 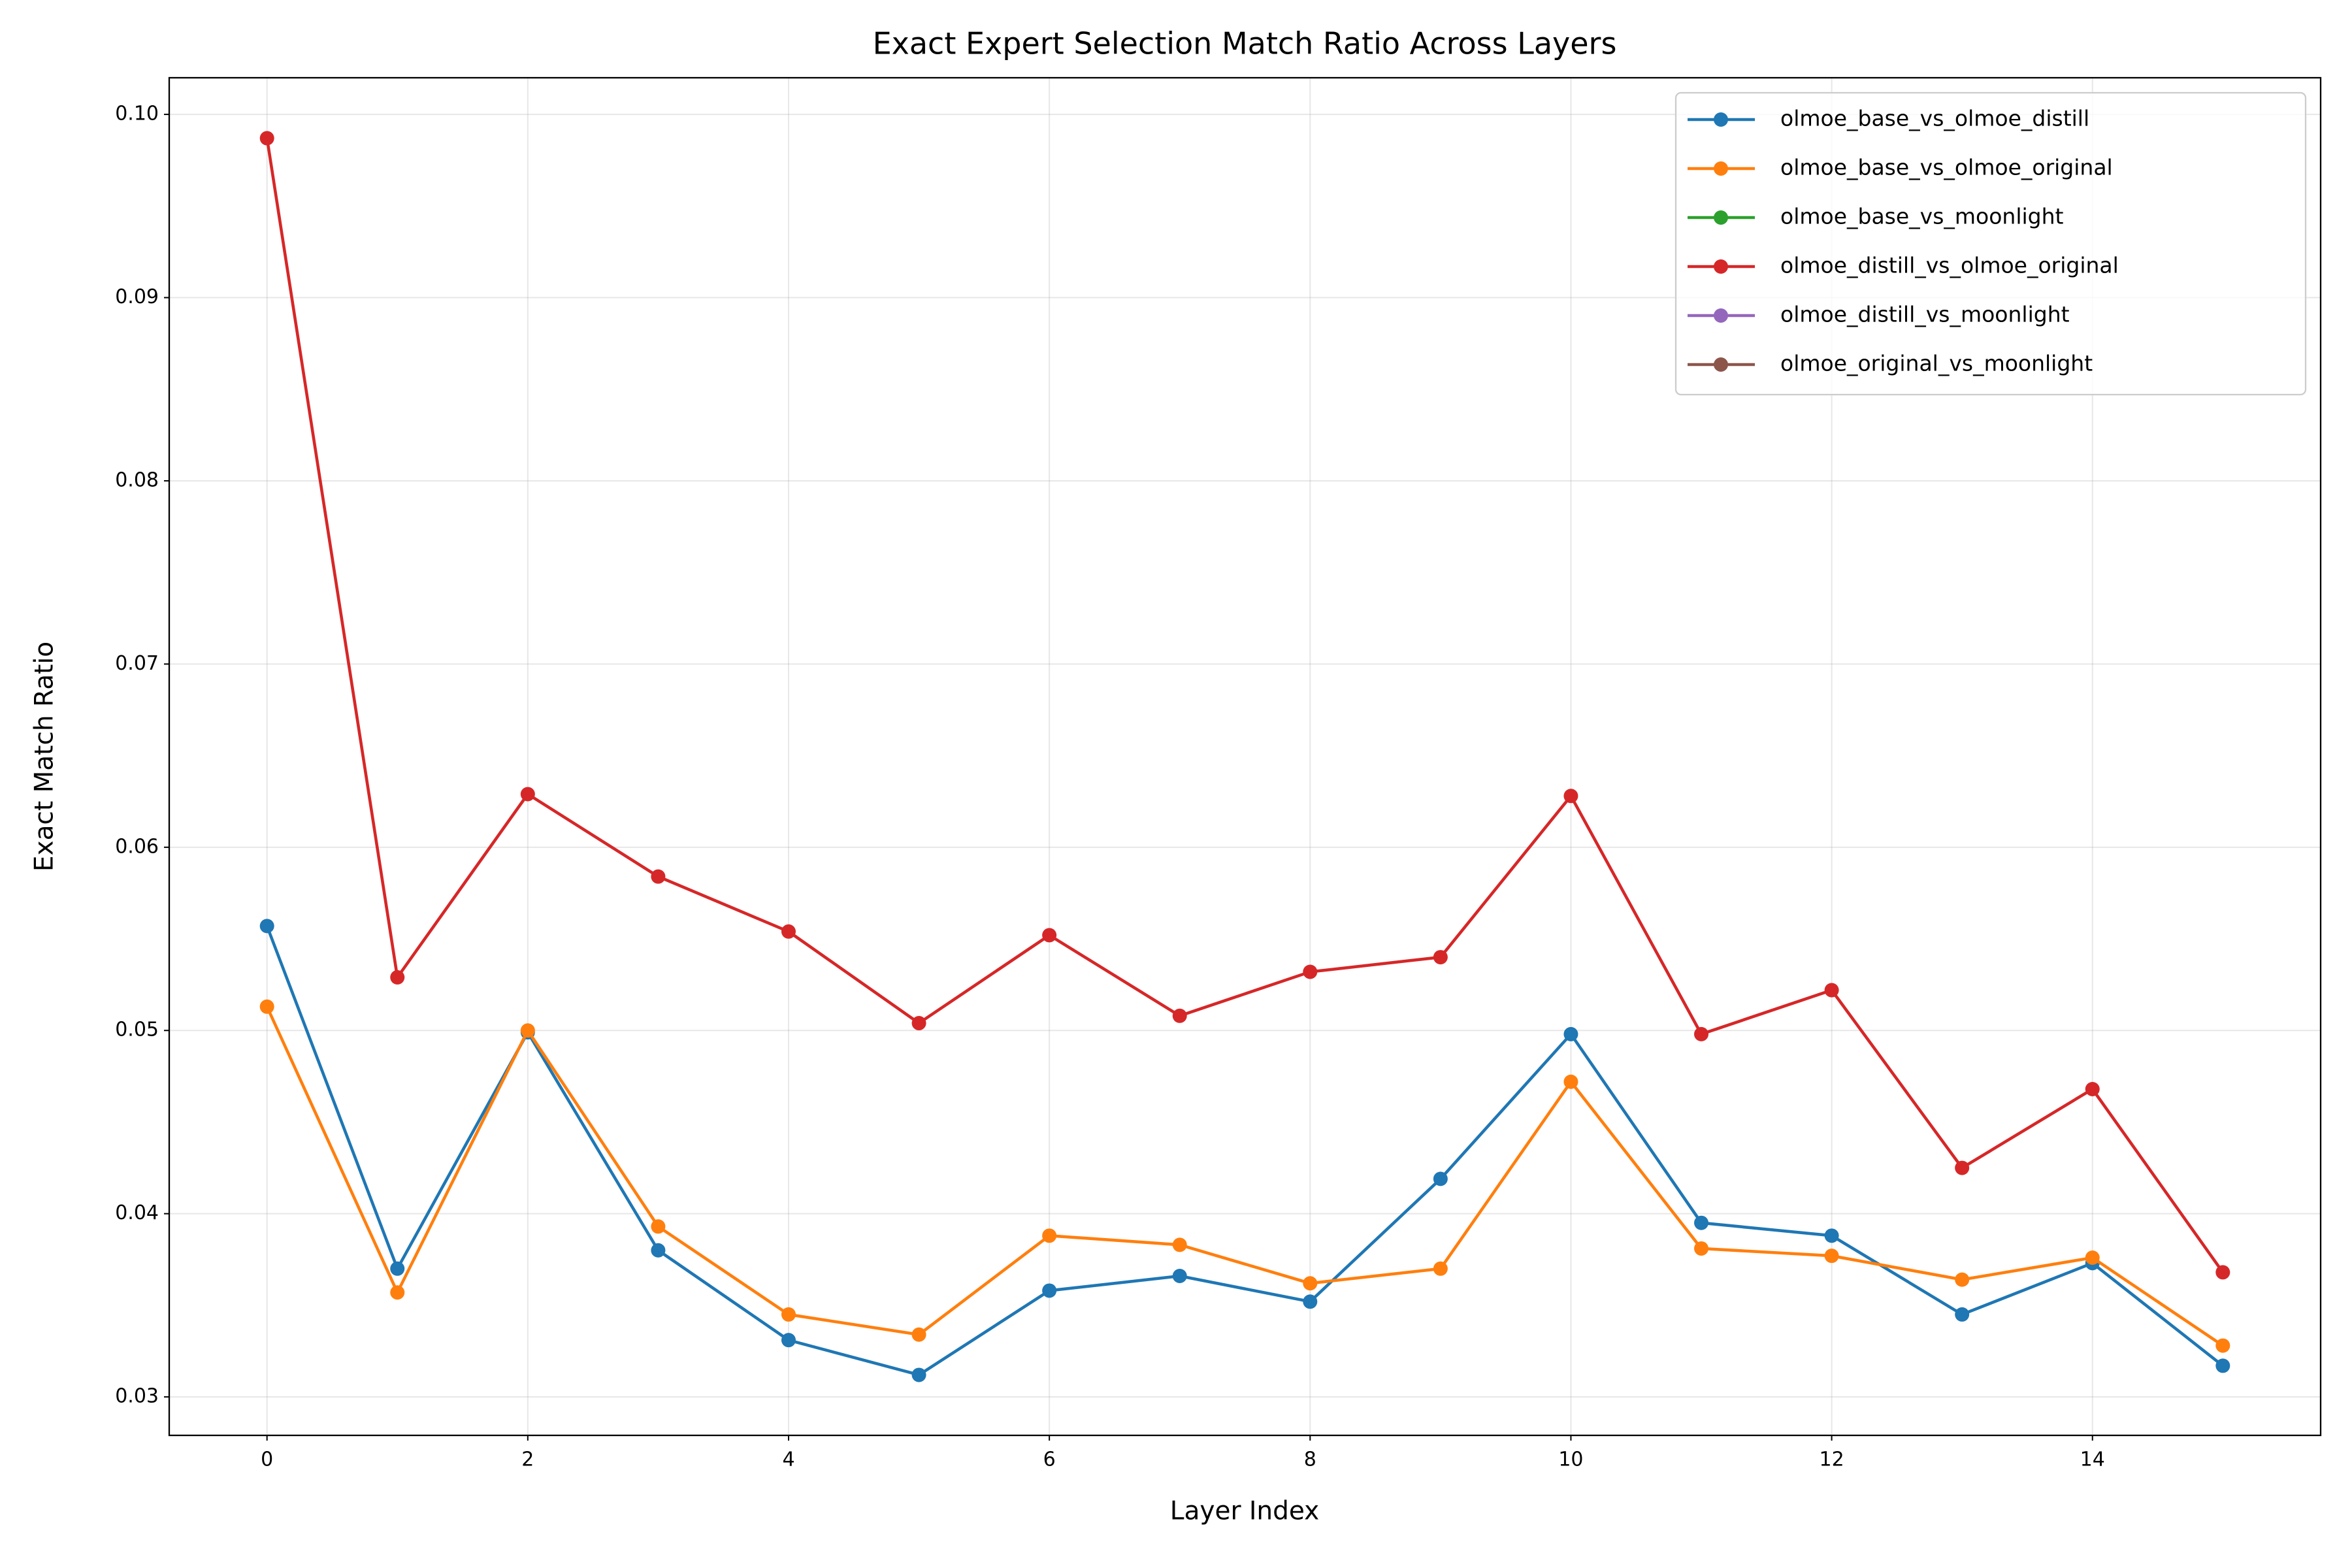 I want to click on legend-label: olmoe_base_vs_moonlight, so click(x=1922, y=216).